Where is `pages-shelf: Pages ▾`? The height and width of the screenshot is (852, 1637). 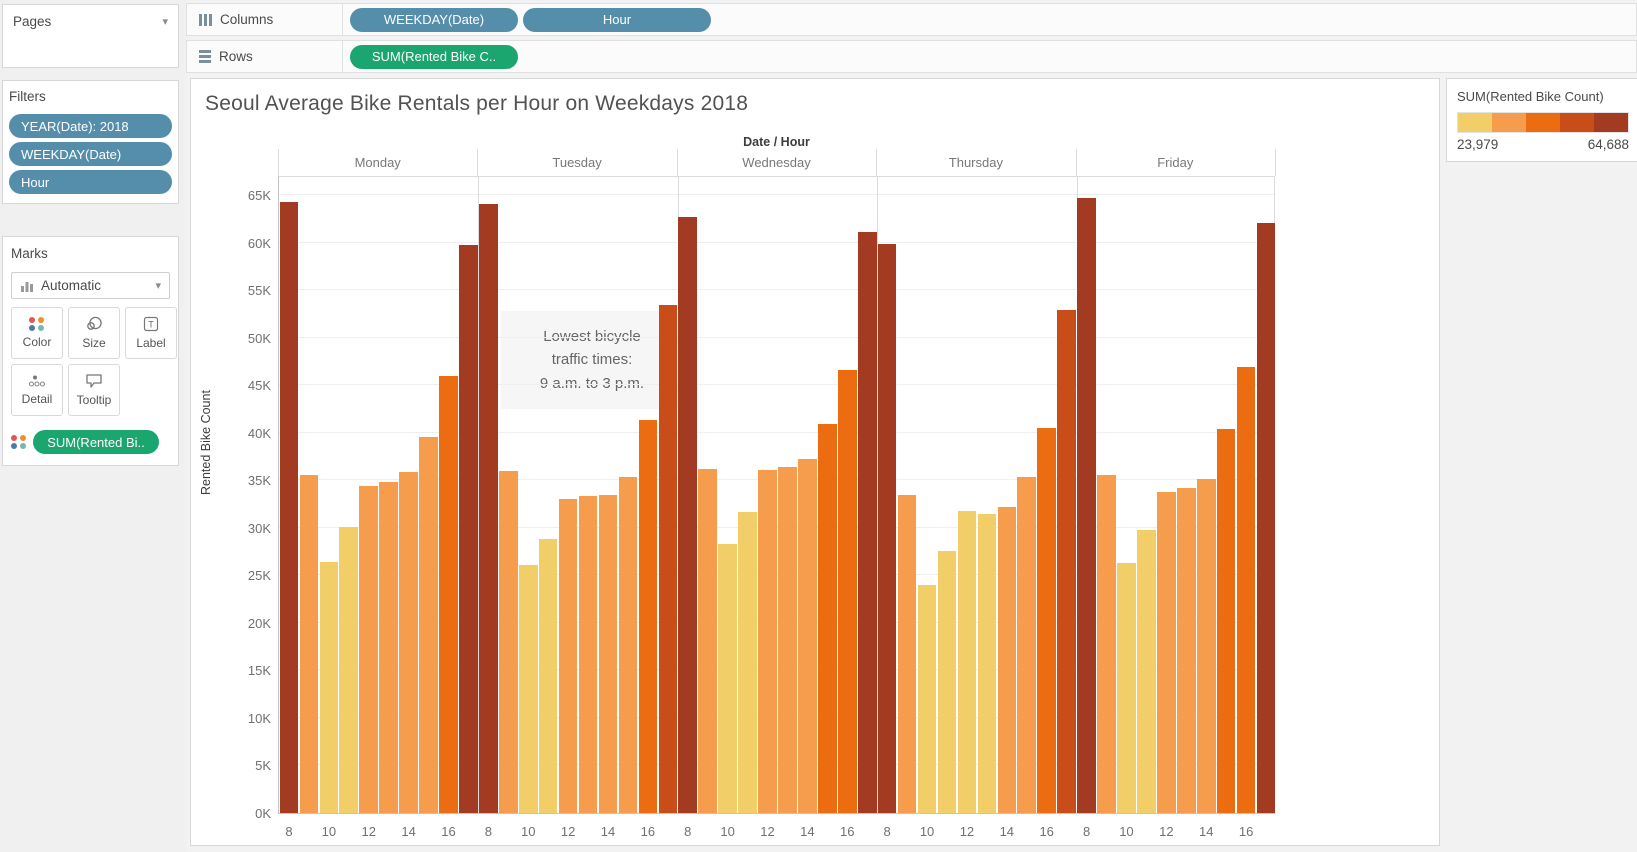 pages-shelf: Pages ▾ is located at coordinates (90, 36).